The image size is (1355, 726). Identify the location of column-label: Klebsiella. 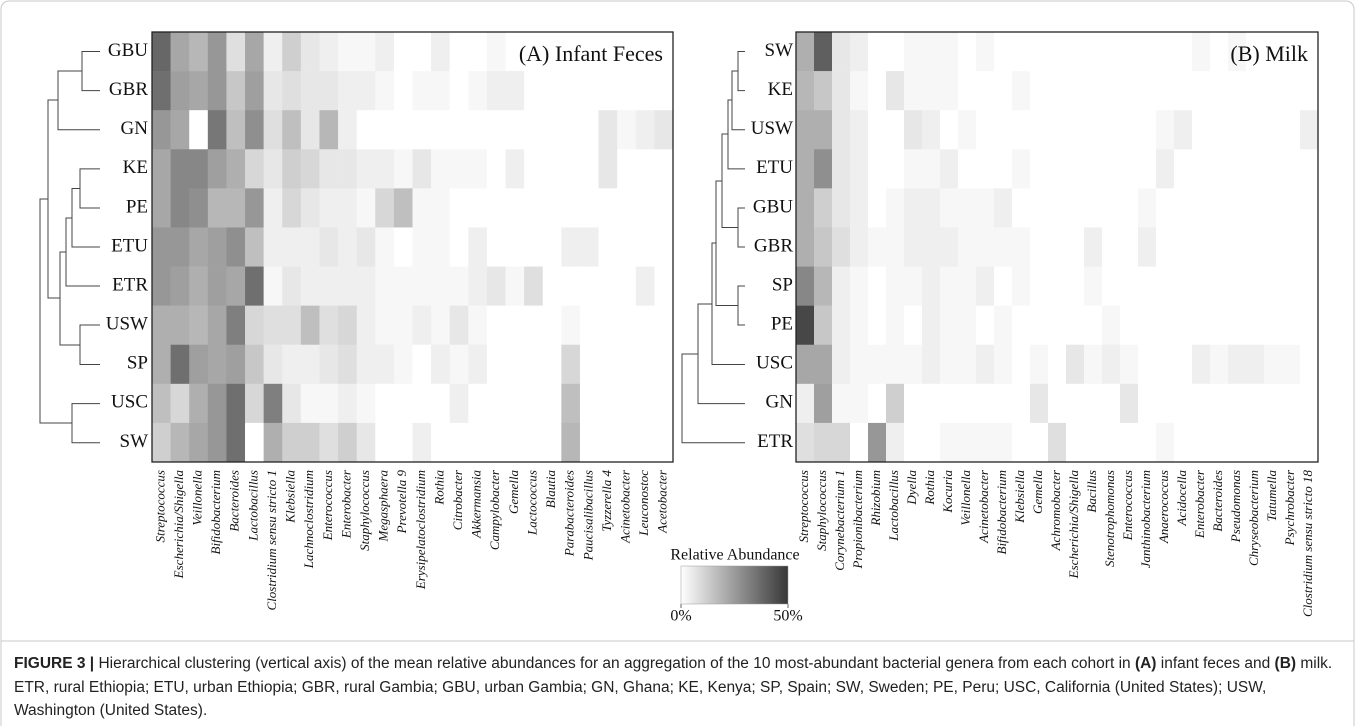
(1019, 497).